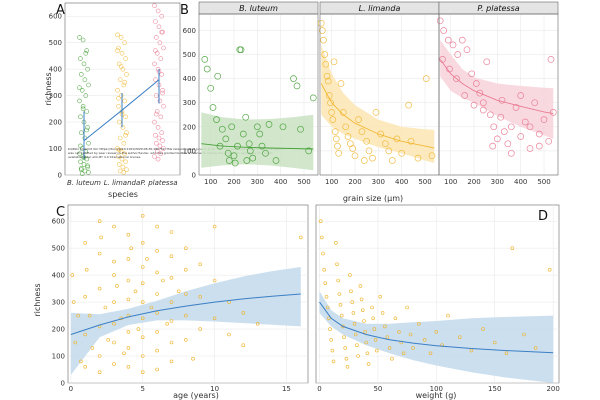  What do you see at coordinates (158, 183) in the screenshot?
I see `species-tick-p-platessa: P. platessa` at bounding box center [158, 183].